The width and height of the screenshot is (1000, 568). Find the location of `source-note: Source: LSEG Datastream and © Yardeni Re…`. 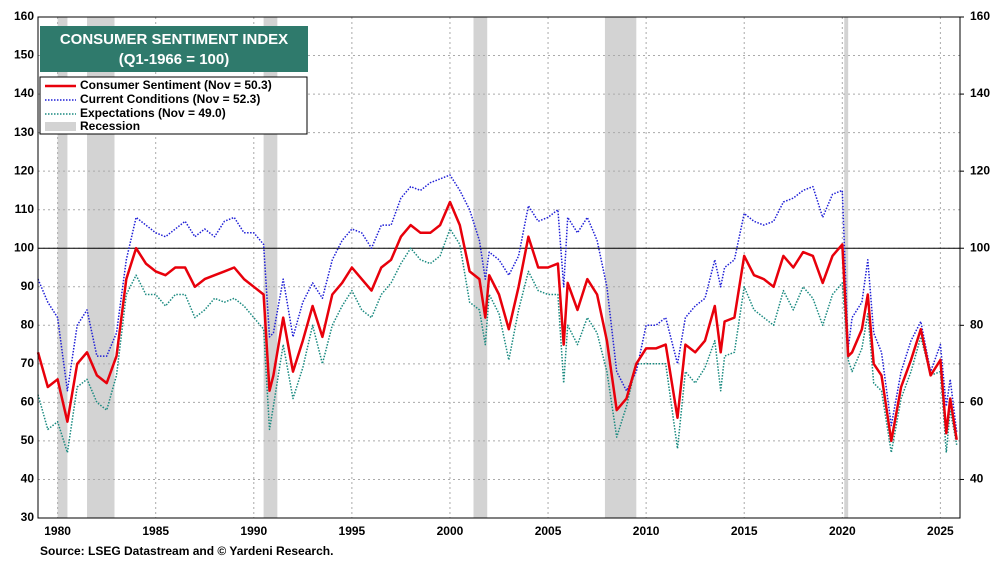

source-note: Source: LSEG Datastream and © Yardeni Re… is located at coordinates (186, 551).